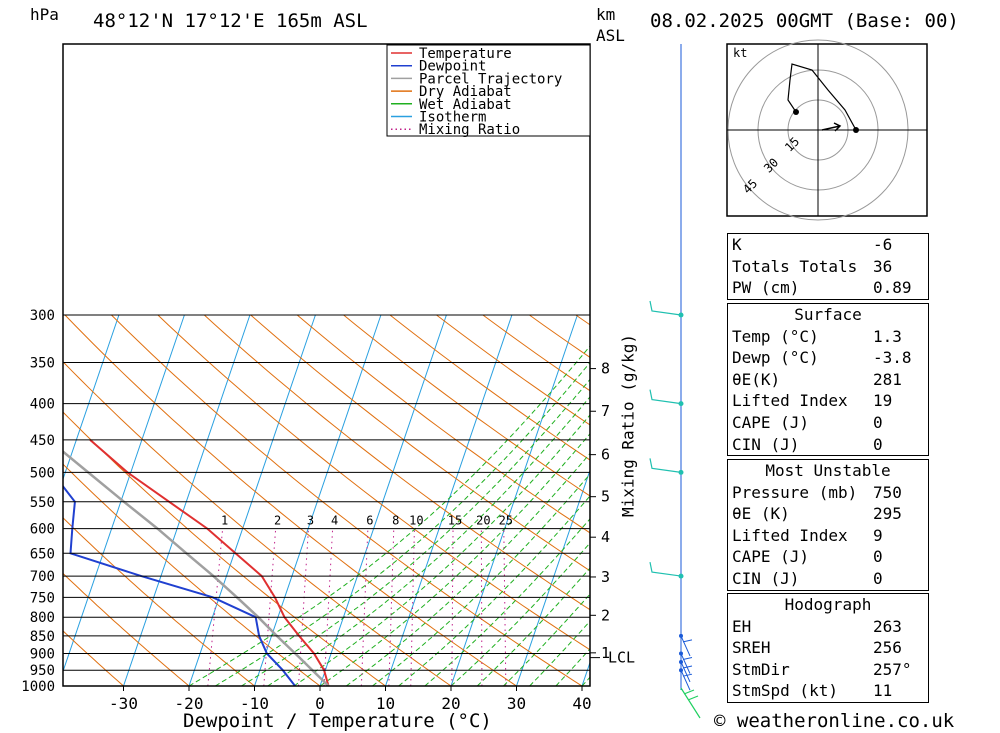 The width and height of the screenshot is (1000, 733). What do you see at coordinates (822, 97) in the screenshot?
I see `hodograph-trace` at bounding box center [822, 97].